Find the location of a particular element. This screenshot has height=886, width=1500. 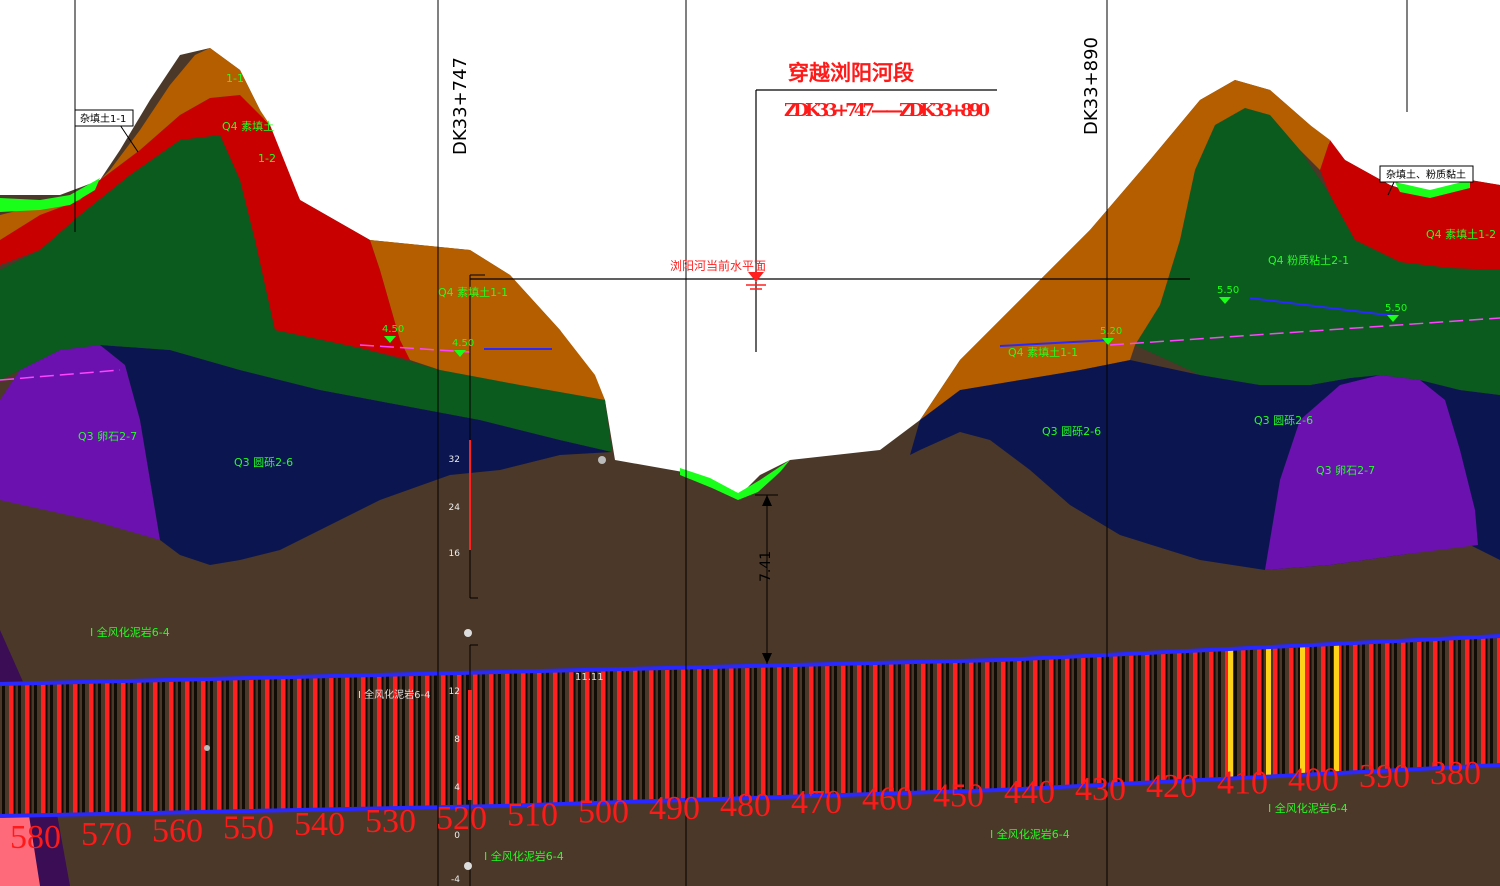

chainage-mark: 470 is located at coordinates (816, 802).